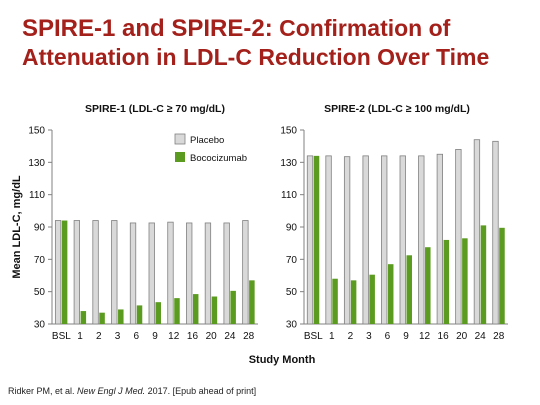 The width and height of the screenshot is (540, 405). I want to click on panel1-x-tick-label: 24, so click(230, 336).